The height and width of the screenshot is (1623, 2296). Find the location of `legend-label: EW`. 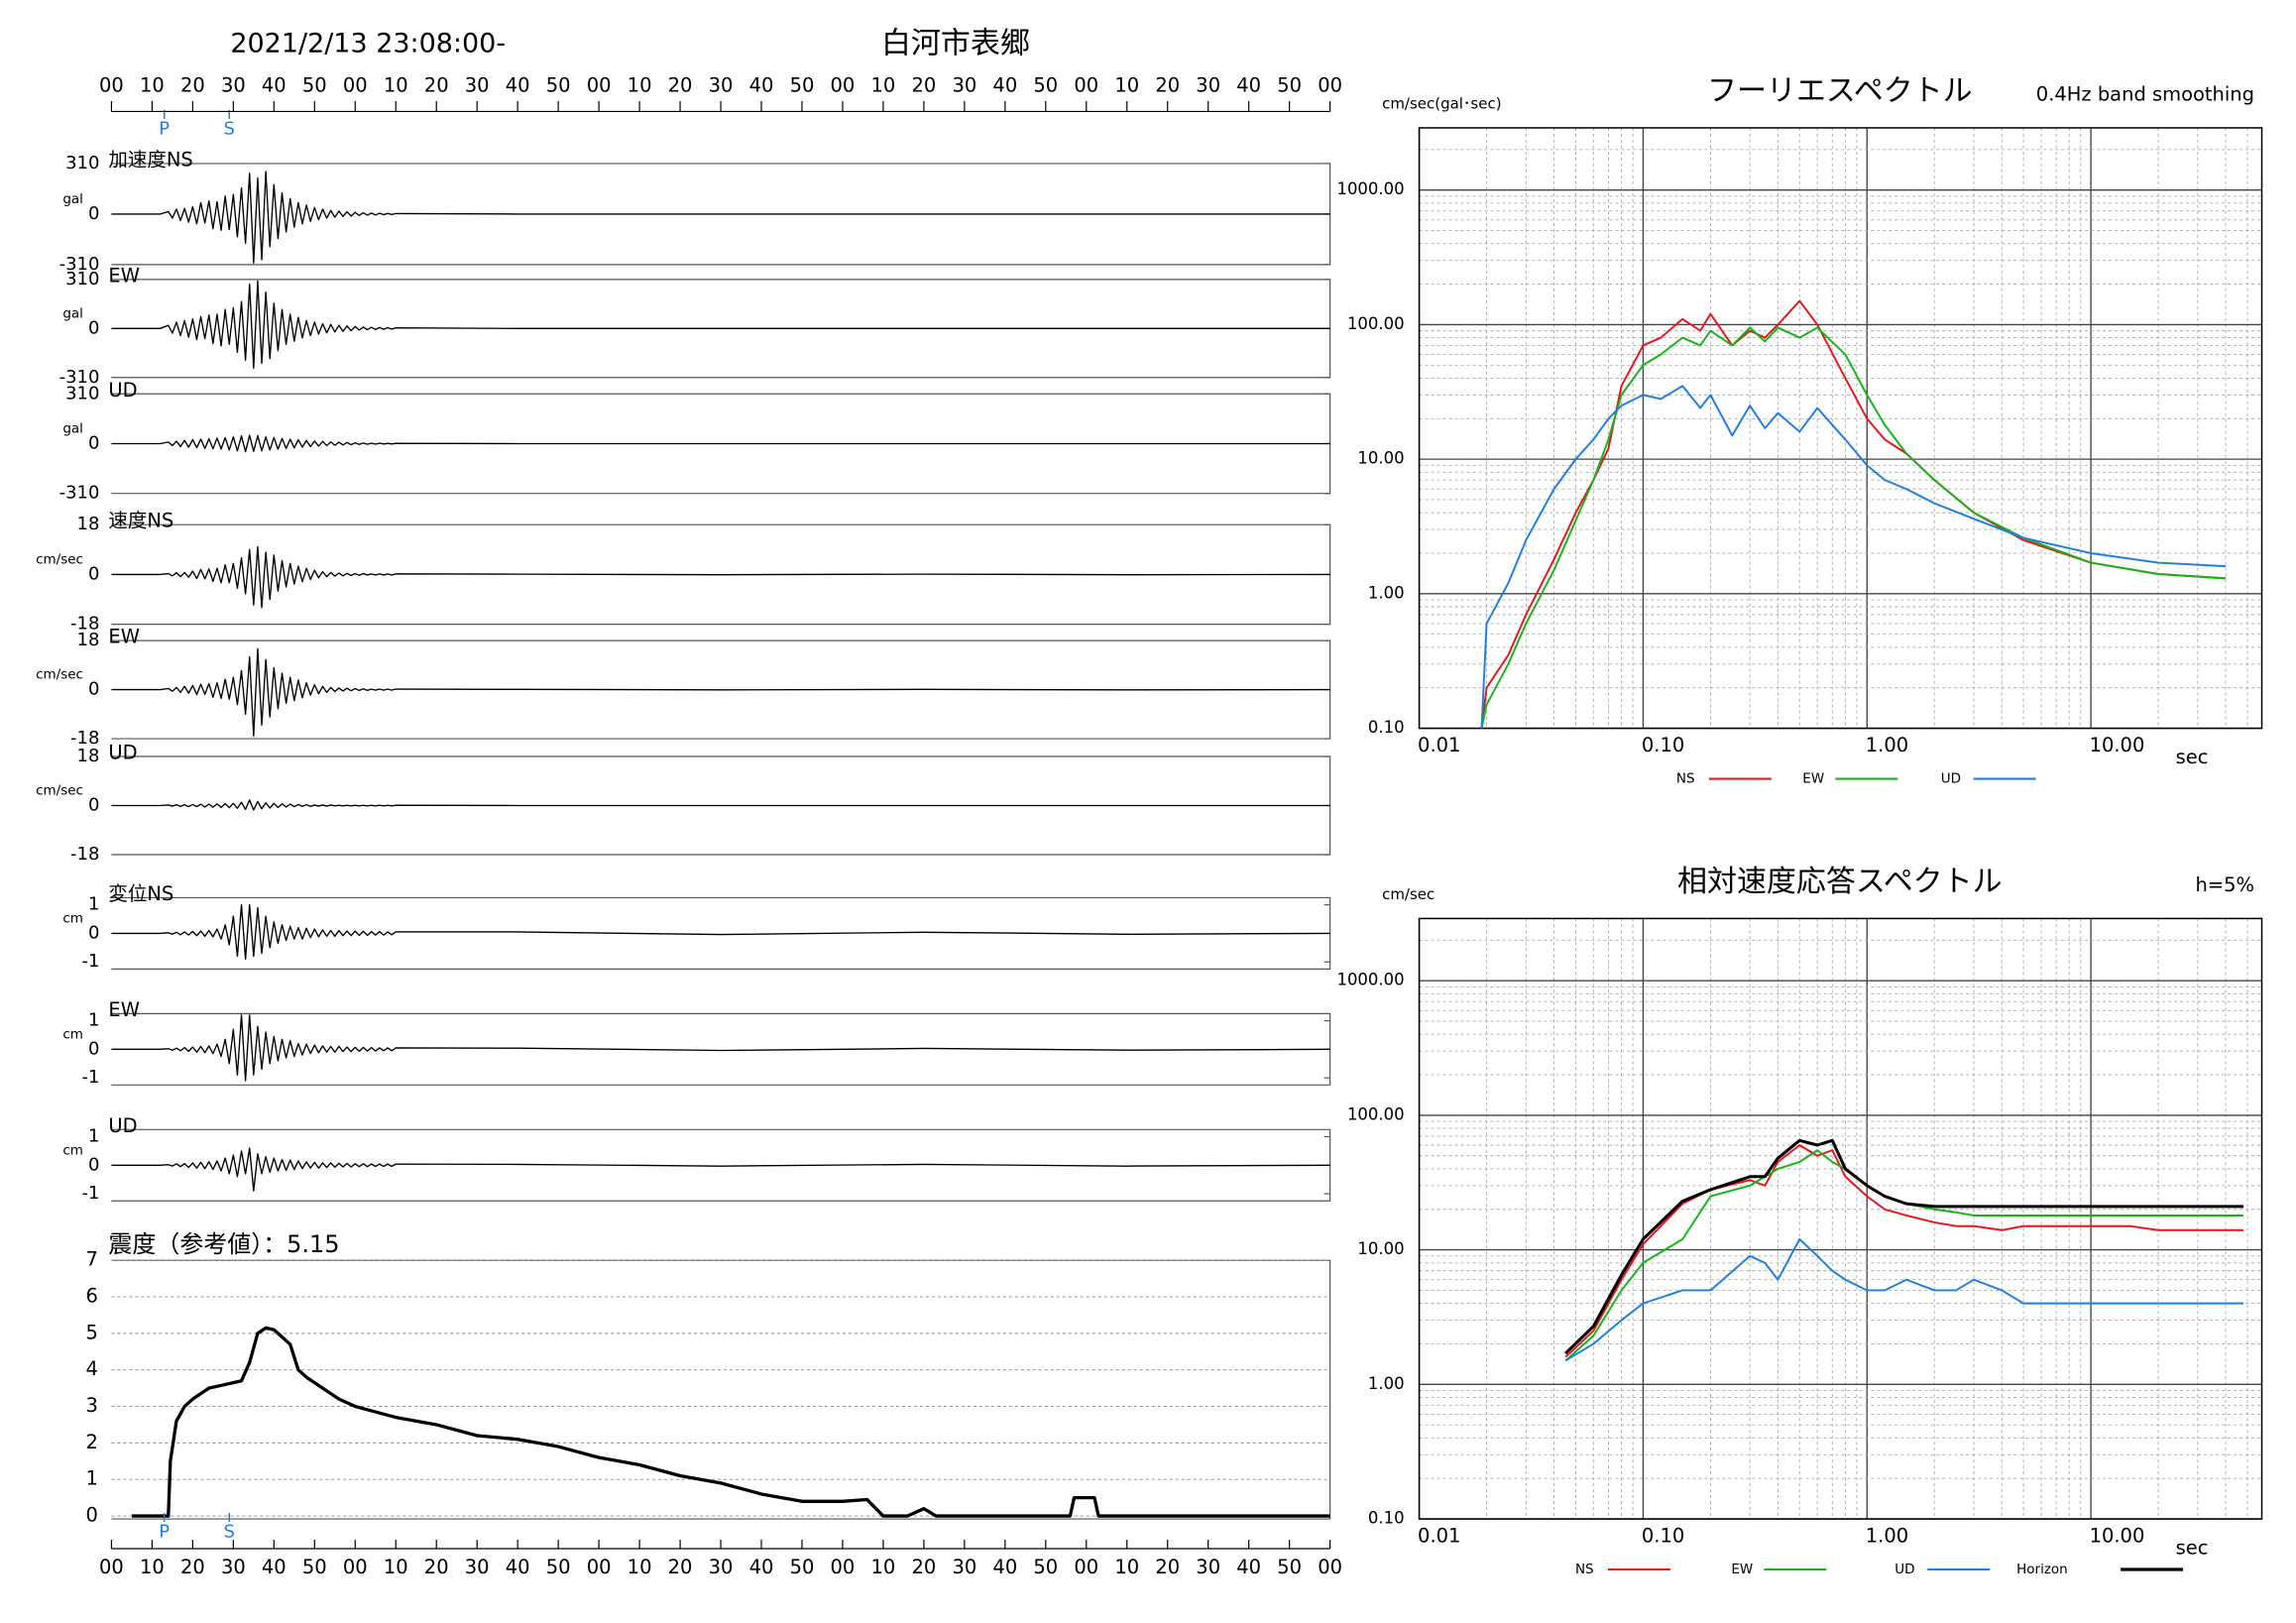

legend-label: EW is located at coordinates (1813, 779).